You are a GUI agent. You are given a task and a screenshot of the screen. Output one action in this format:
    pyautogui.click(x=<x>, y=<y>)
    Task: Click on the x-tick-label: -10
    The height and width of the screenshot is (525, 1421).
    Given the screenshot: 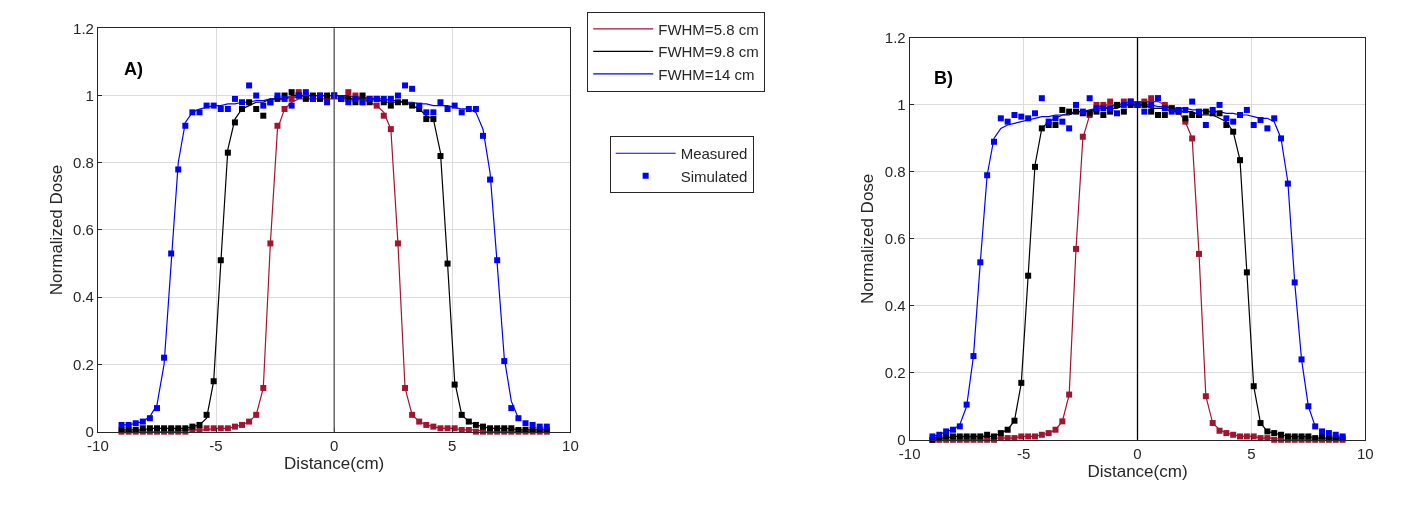 What is the action you would take?
    pyautogui.click(x=909, y=453)
    